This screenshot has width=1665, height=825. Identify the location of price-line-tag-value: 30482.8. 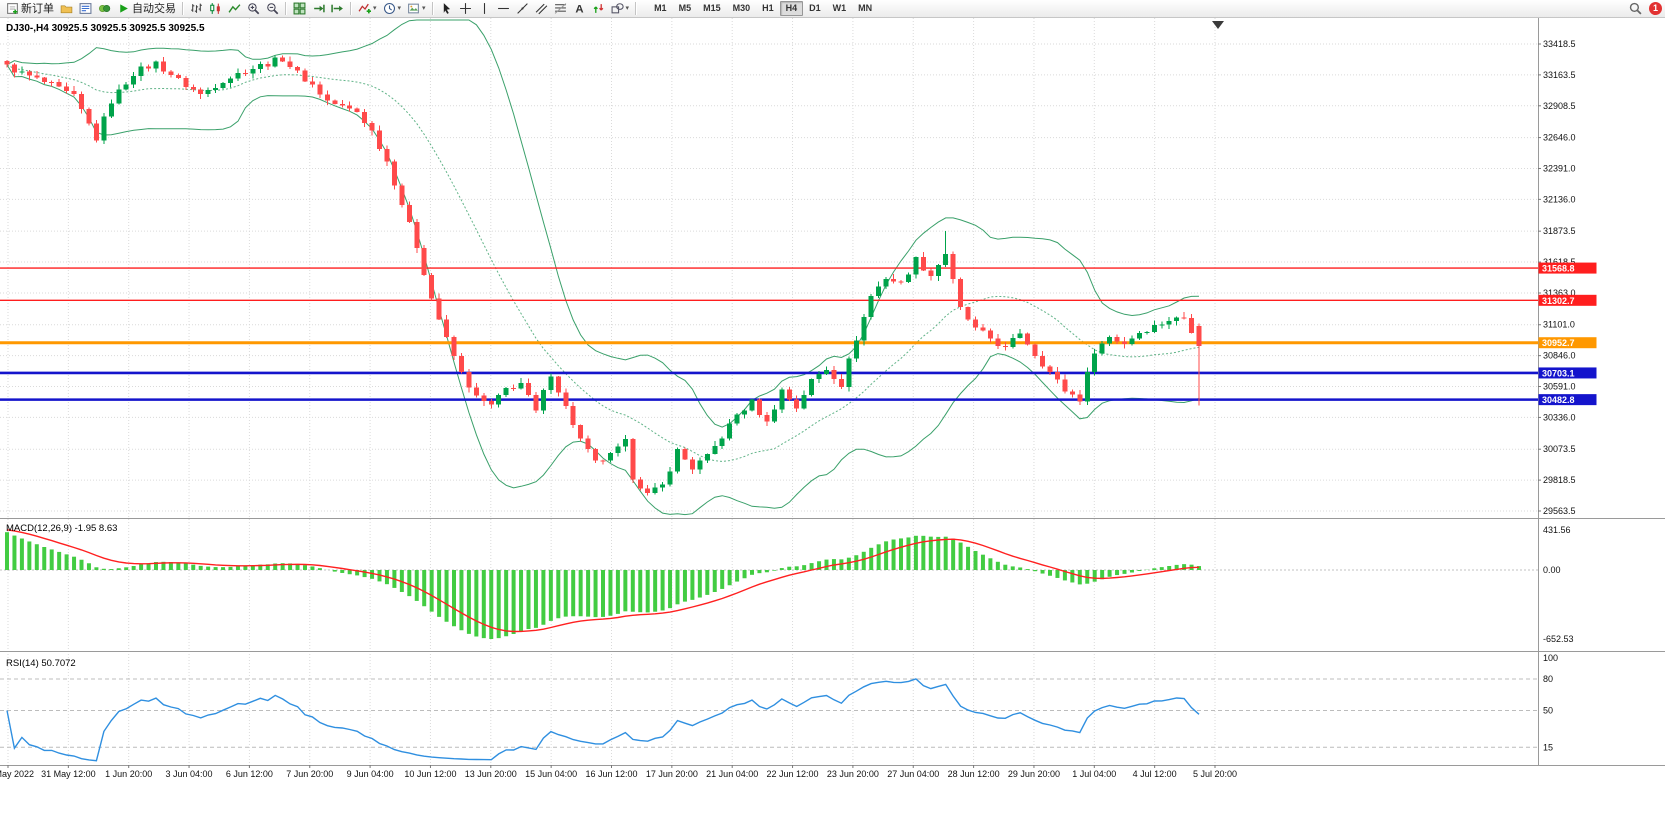
(1558, 400).